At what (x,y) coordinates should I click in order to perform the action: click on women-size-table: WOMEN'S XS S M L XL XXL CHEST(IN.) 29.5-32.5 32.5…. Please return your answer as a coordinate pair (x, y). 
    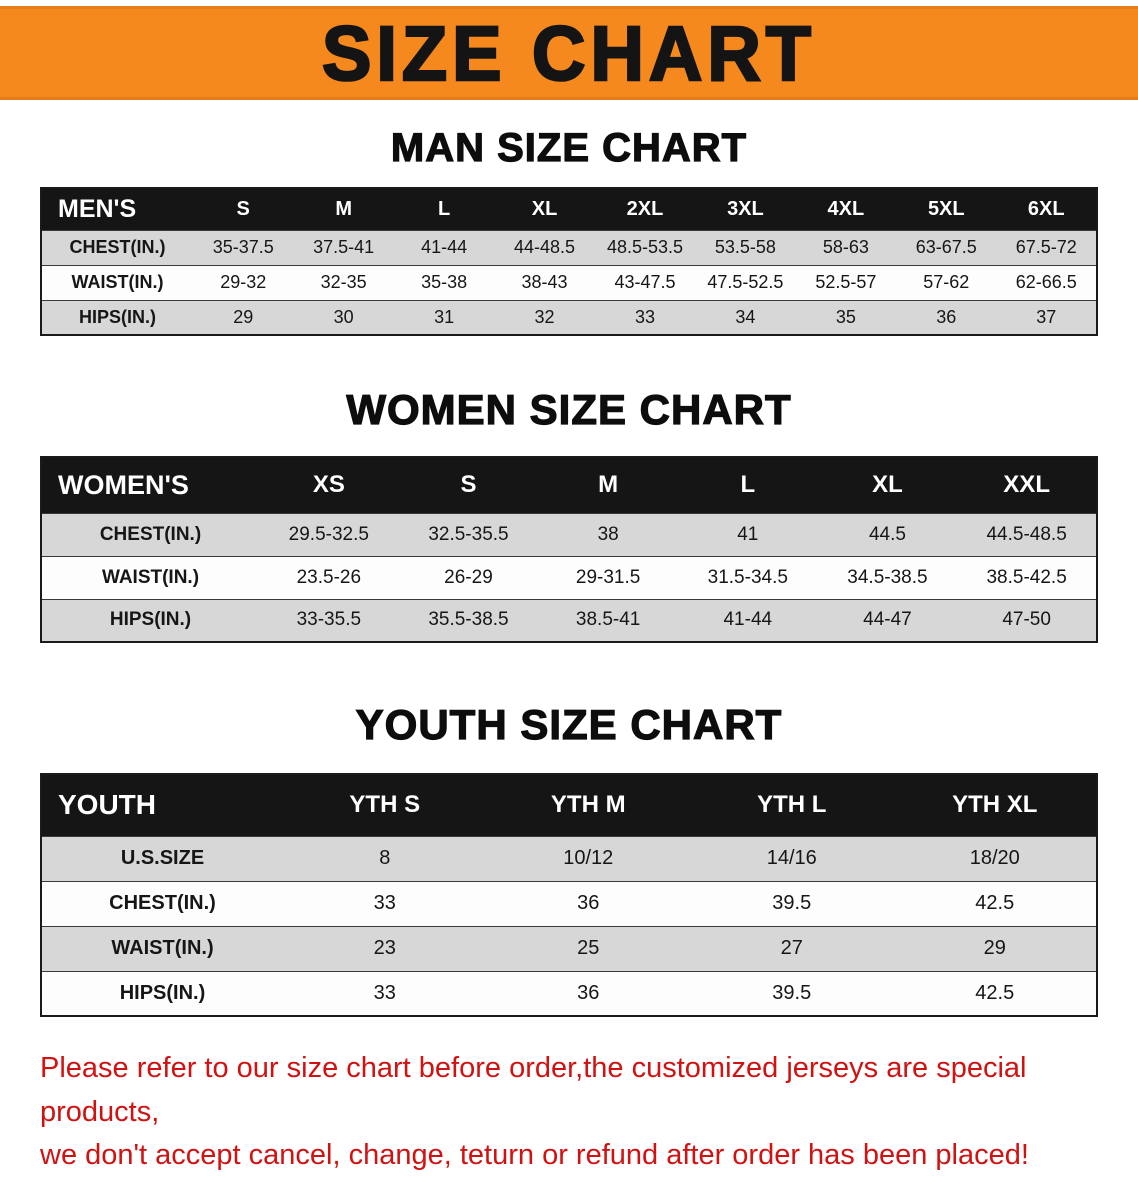
    Looking at the image, I should click on (569, 549).